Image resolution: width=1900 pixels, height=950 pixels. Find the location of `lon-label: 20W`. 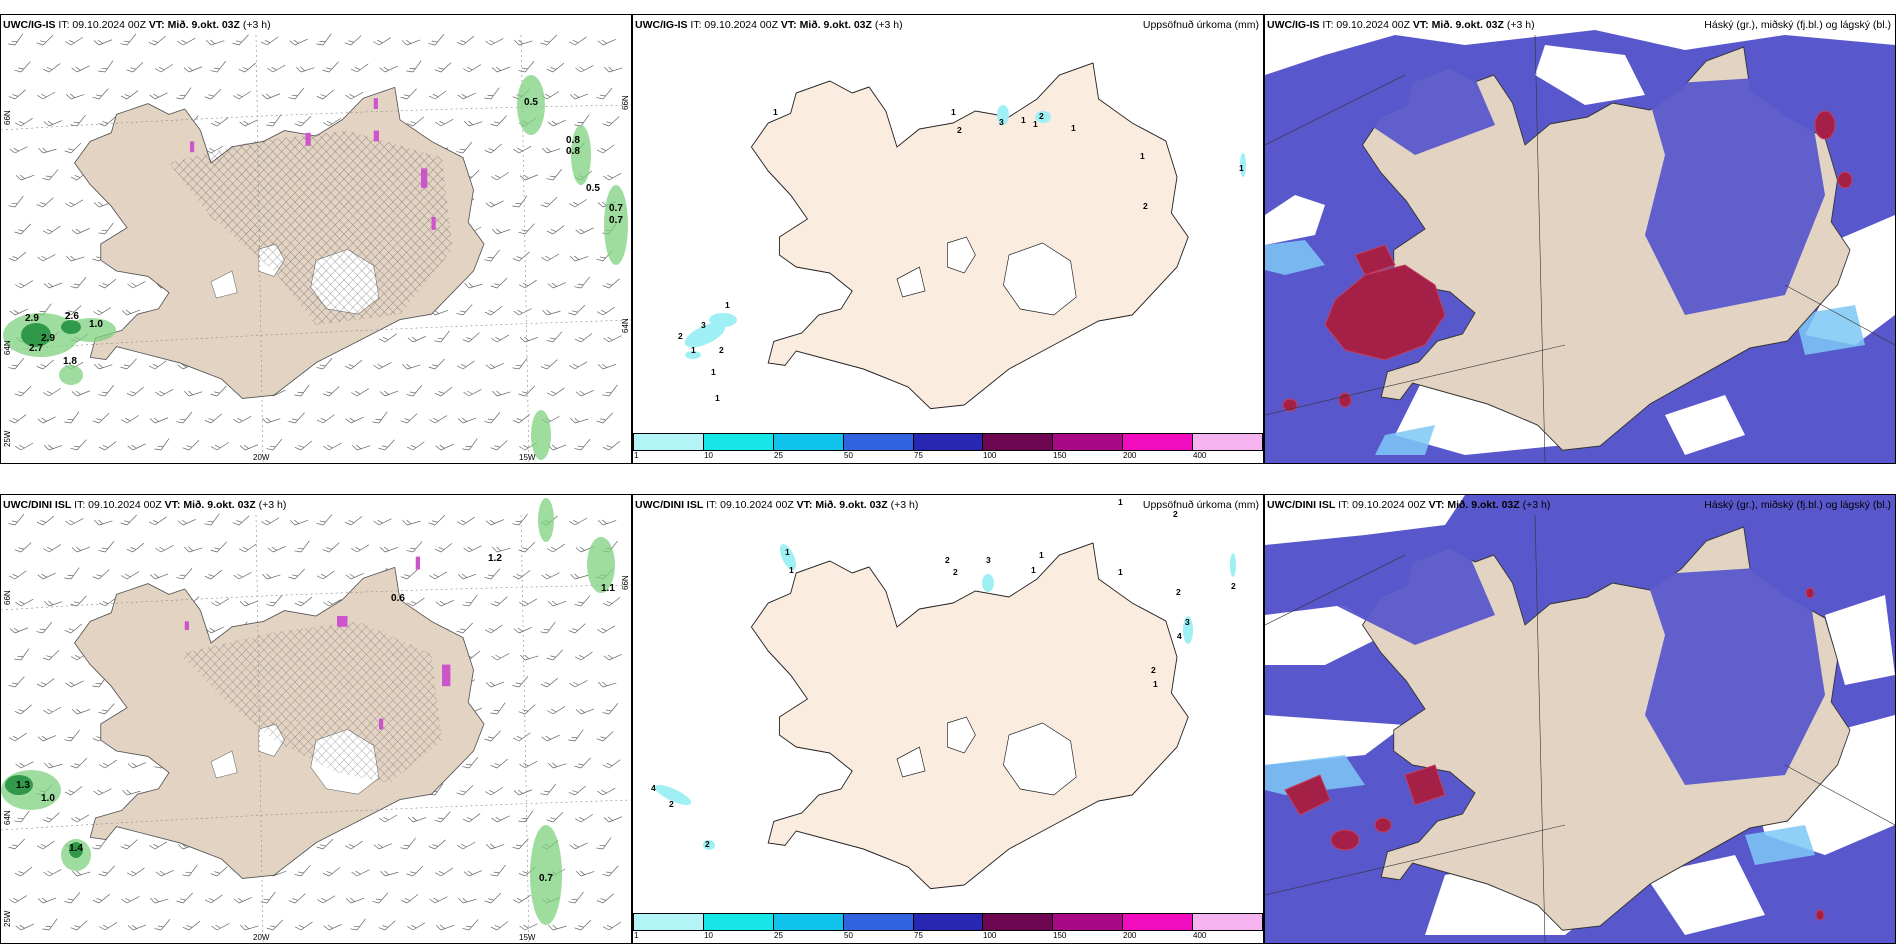

lon-label: 20W is located at coordinates (261, 937).